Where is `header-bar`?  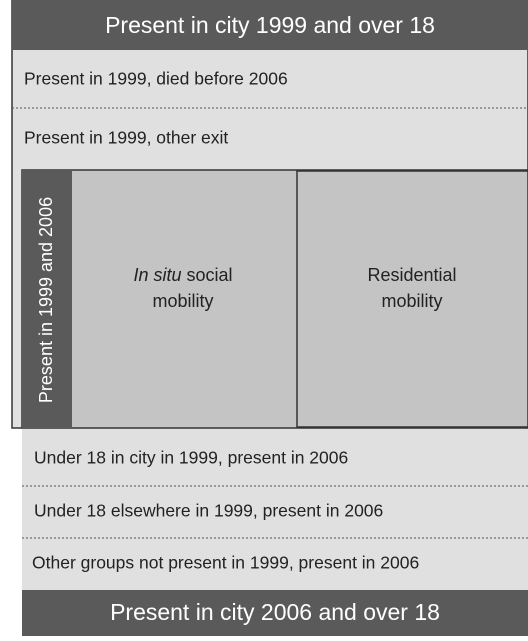
header-bar is located at coordinates (270, 25).